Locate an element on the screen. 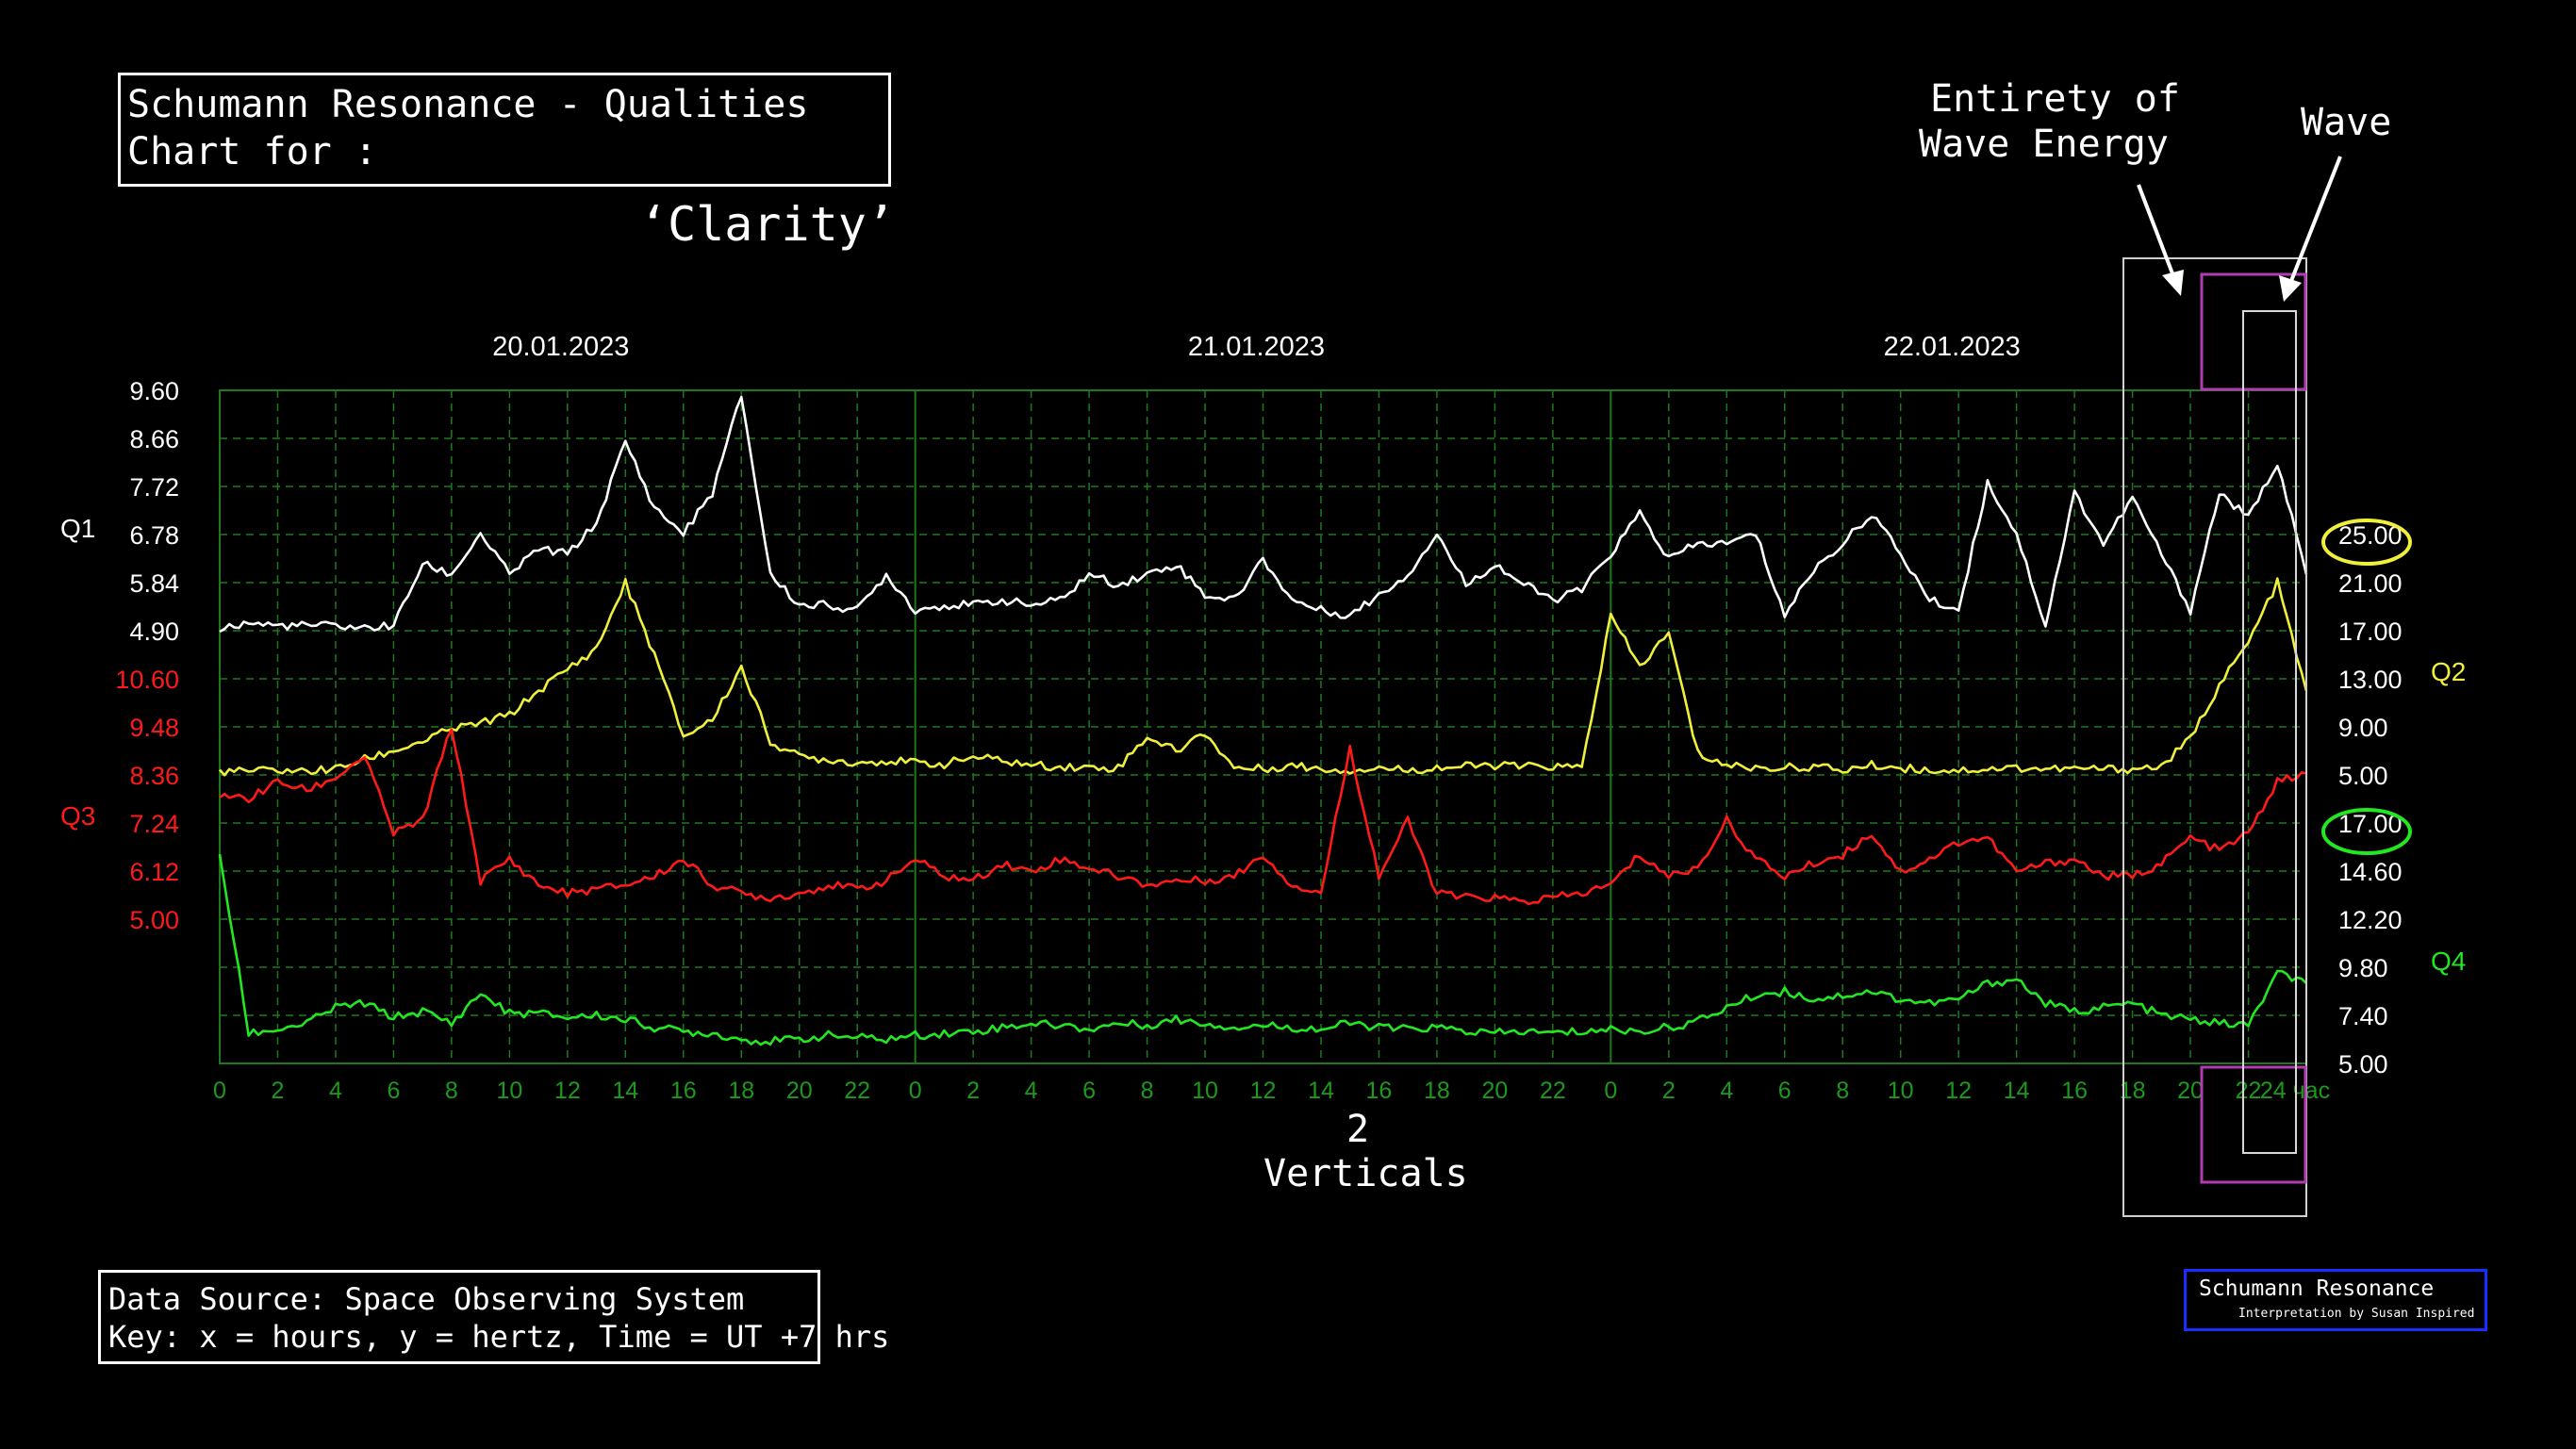  q2-tick-label: 17.00 is located at coordinates (2370, 631).